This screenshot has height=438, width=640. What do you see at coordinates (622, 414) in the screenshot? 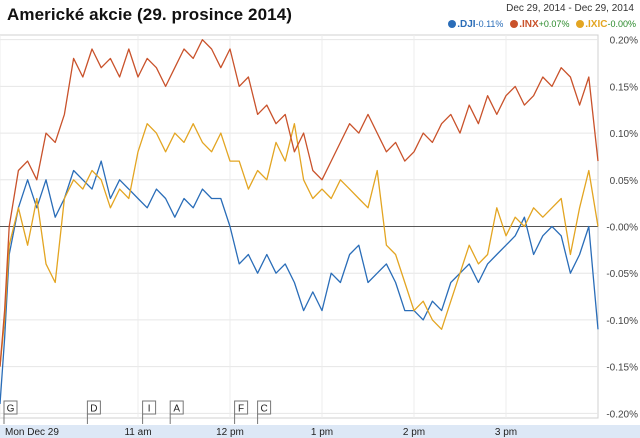
I see `y-tick-label: -0.20%` at bounding box center [622, 414].